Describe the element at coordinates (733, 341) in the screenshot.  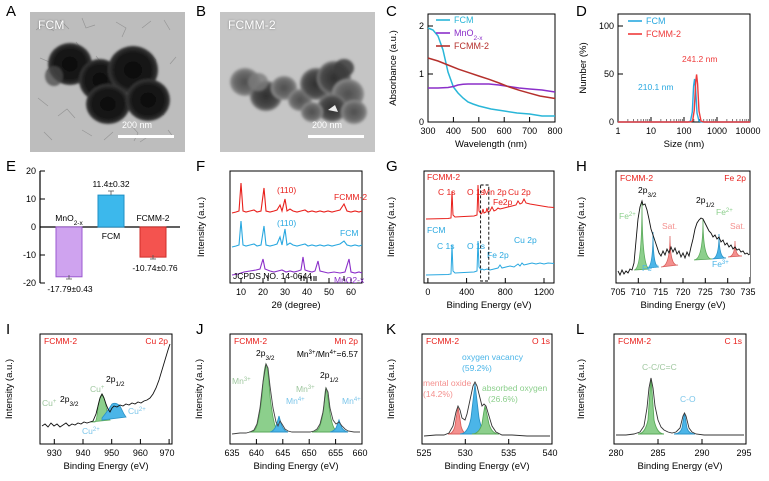
I see `panel-l-element-label: C 1s` at that location.